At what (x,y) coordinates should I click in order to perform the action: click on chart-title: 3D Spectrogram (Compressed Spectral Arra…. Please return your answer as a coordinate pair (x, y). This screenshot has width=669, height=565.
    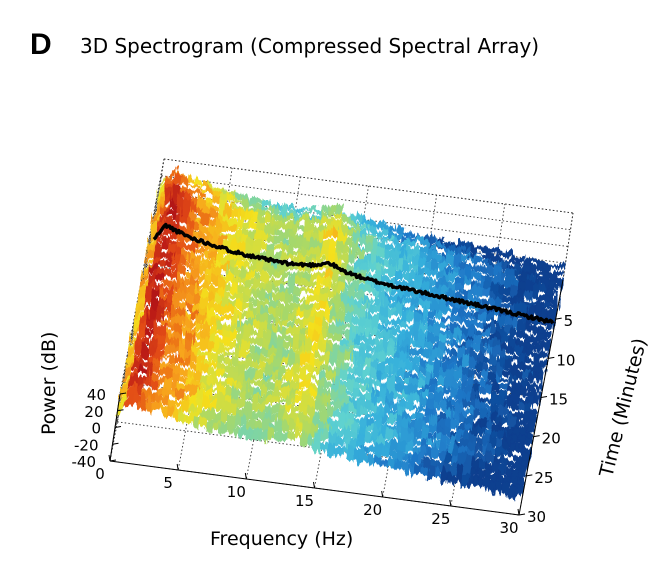
    Looking at the image, I should click on (309, 46).